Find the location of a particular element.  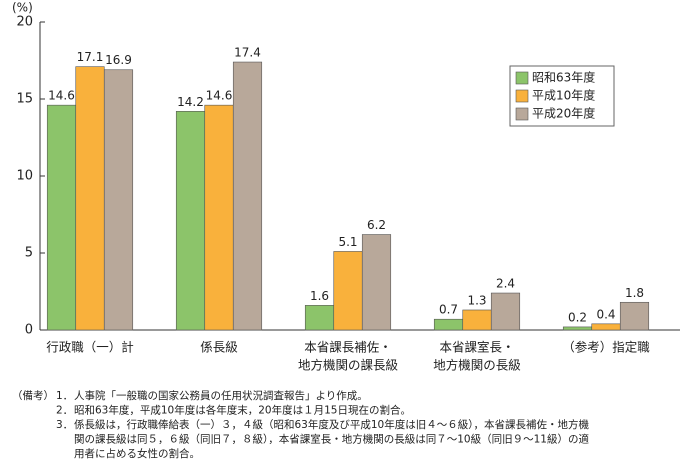

x-tick-label: 地方機関の課長級 is located at coordinates (348, 365).